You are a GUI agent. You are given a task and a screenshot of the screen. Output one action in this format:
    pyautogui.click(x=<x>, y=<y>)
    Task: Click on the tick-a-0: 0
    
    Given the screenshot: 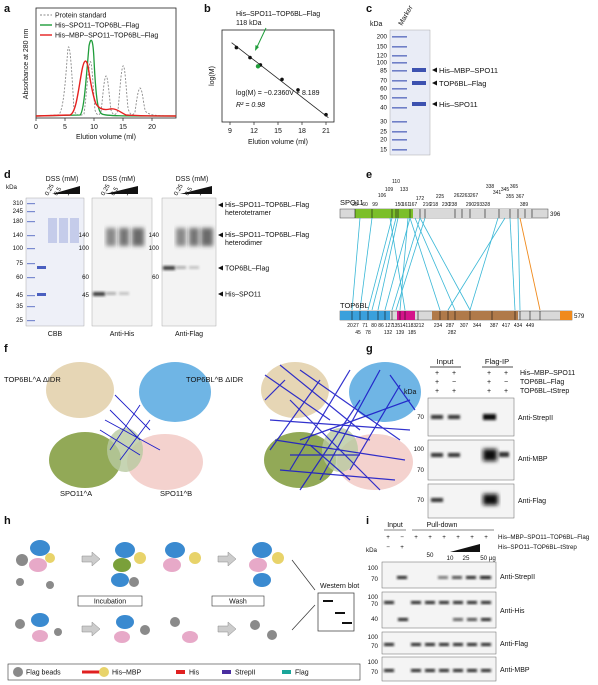 What is the action you would take?
    pyautogui.click(x=36, y=127)
    